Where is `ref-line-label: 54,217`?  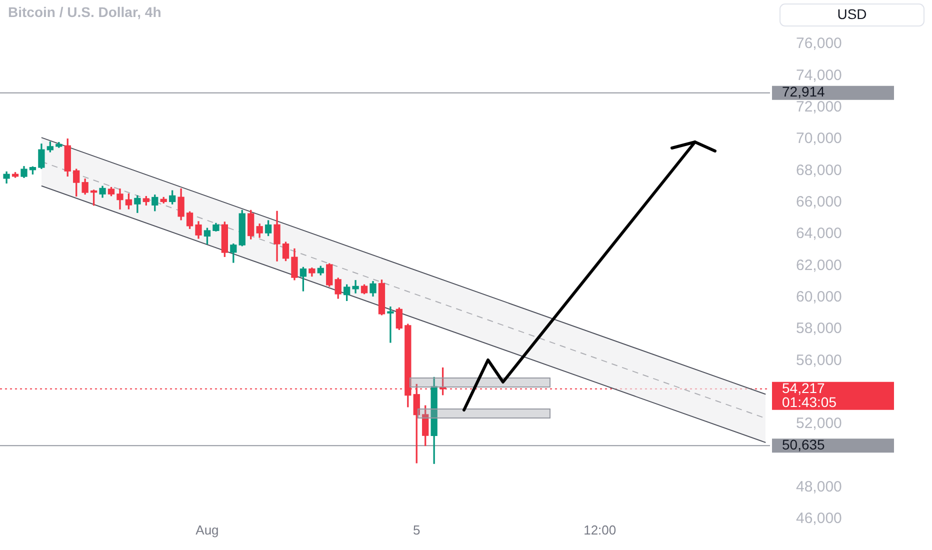
ref-line-label: 54,217 is located at coordinates (804, 388).